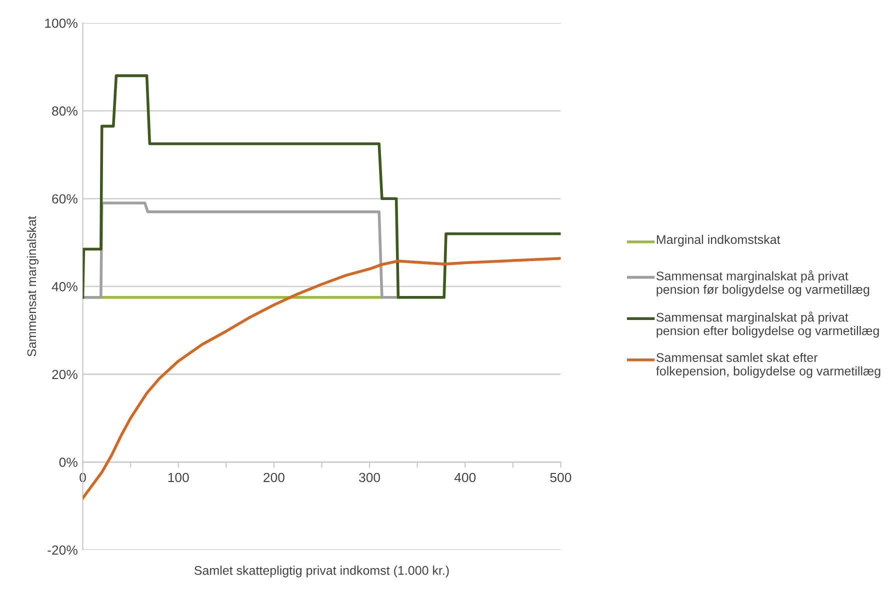 This screenshot has height=590, width=890. What do you see at coordinates (768, 365) in the screenshot?
I see `legend-label: Sammensat samlet skat efter folkepension, boligydelse og varmetillæg` at bounding box center [768, 365].